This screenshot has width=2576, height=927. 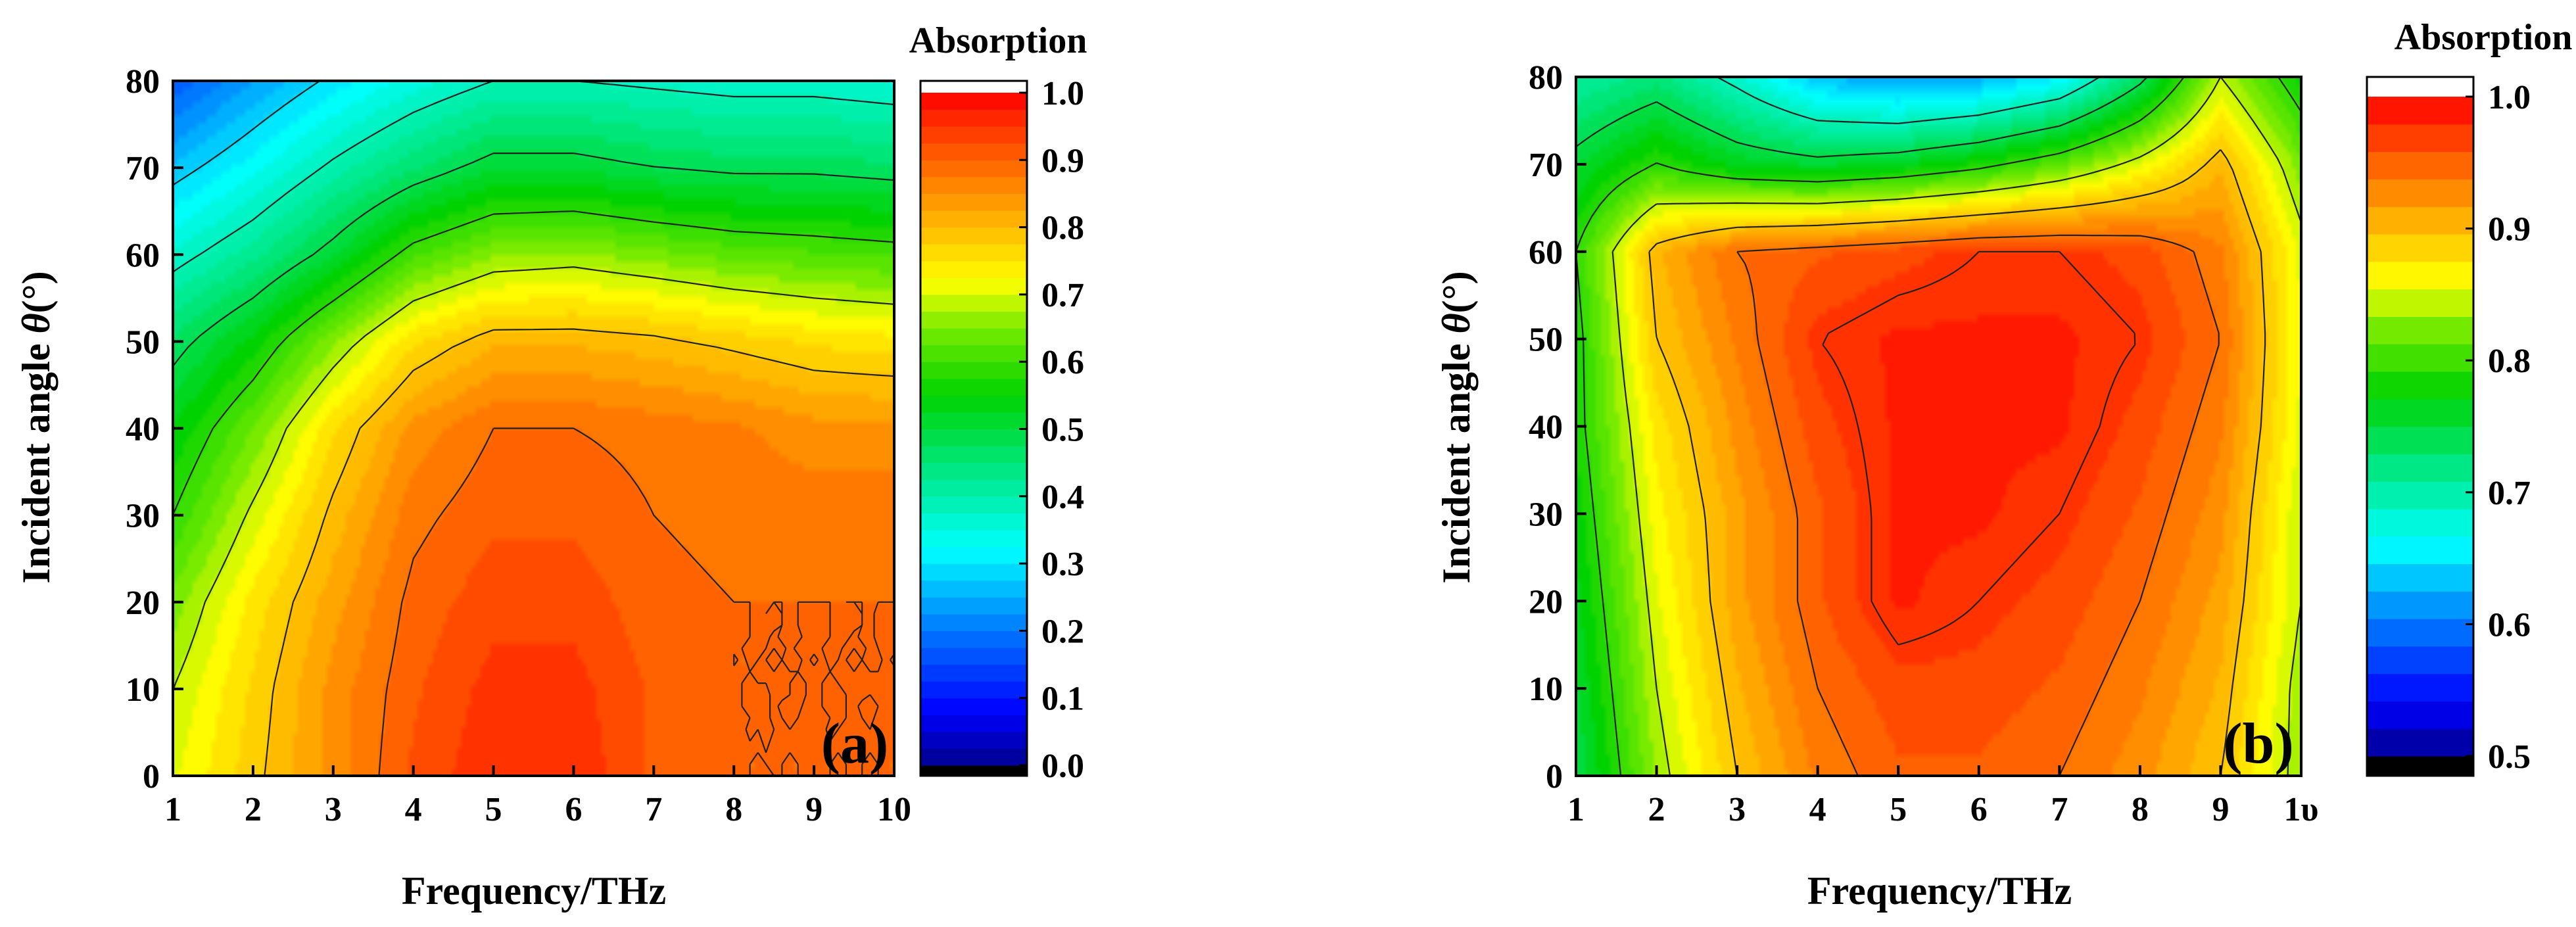 I want to click on x-tick-label: 4, so click(x=1818, y=809).